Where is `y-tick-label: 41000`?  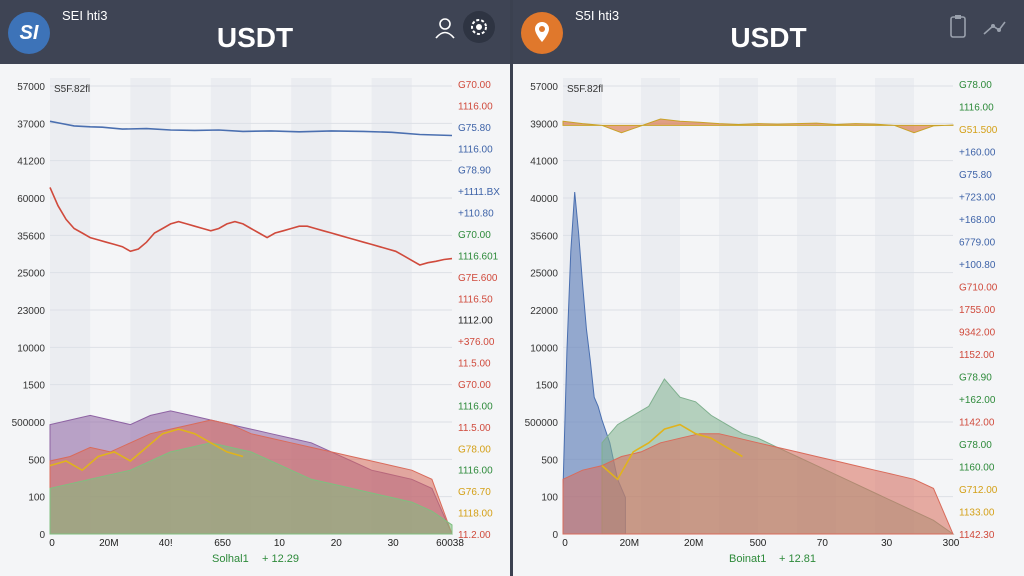
y-tick-label: 41000 is located at coordinates (544, 162).